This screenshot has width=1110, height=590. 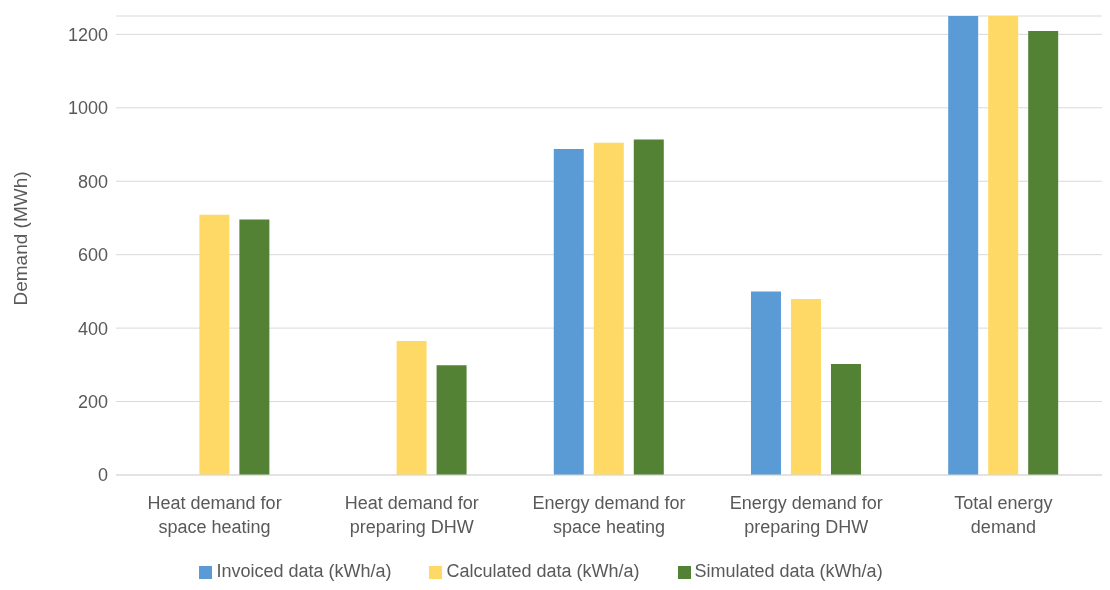 What do you see at coordinates (92, 181) in the screenshot?
I see `y-tick-label: 800` at bounding box center [92, 181].